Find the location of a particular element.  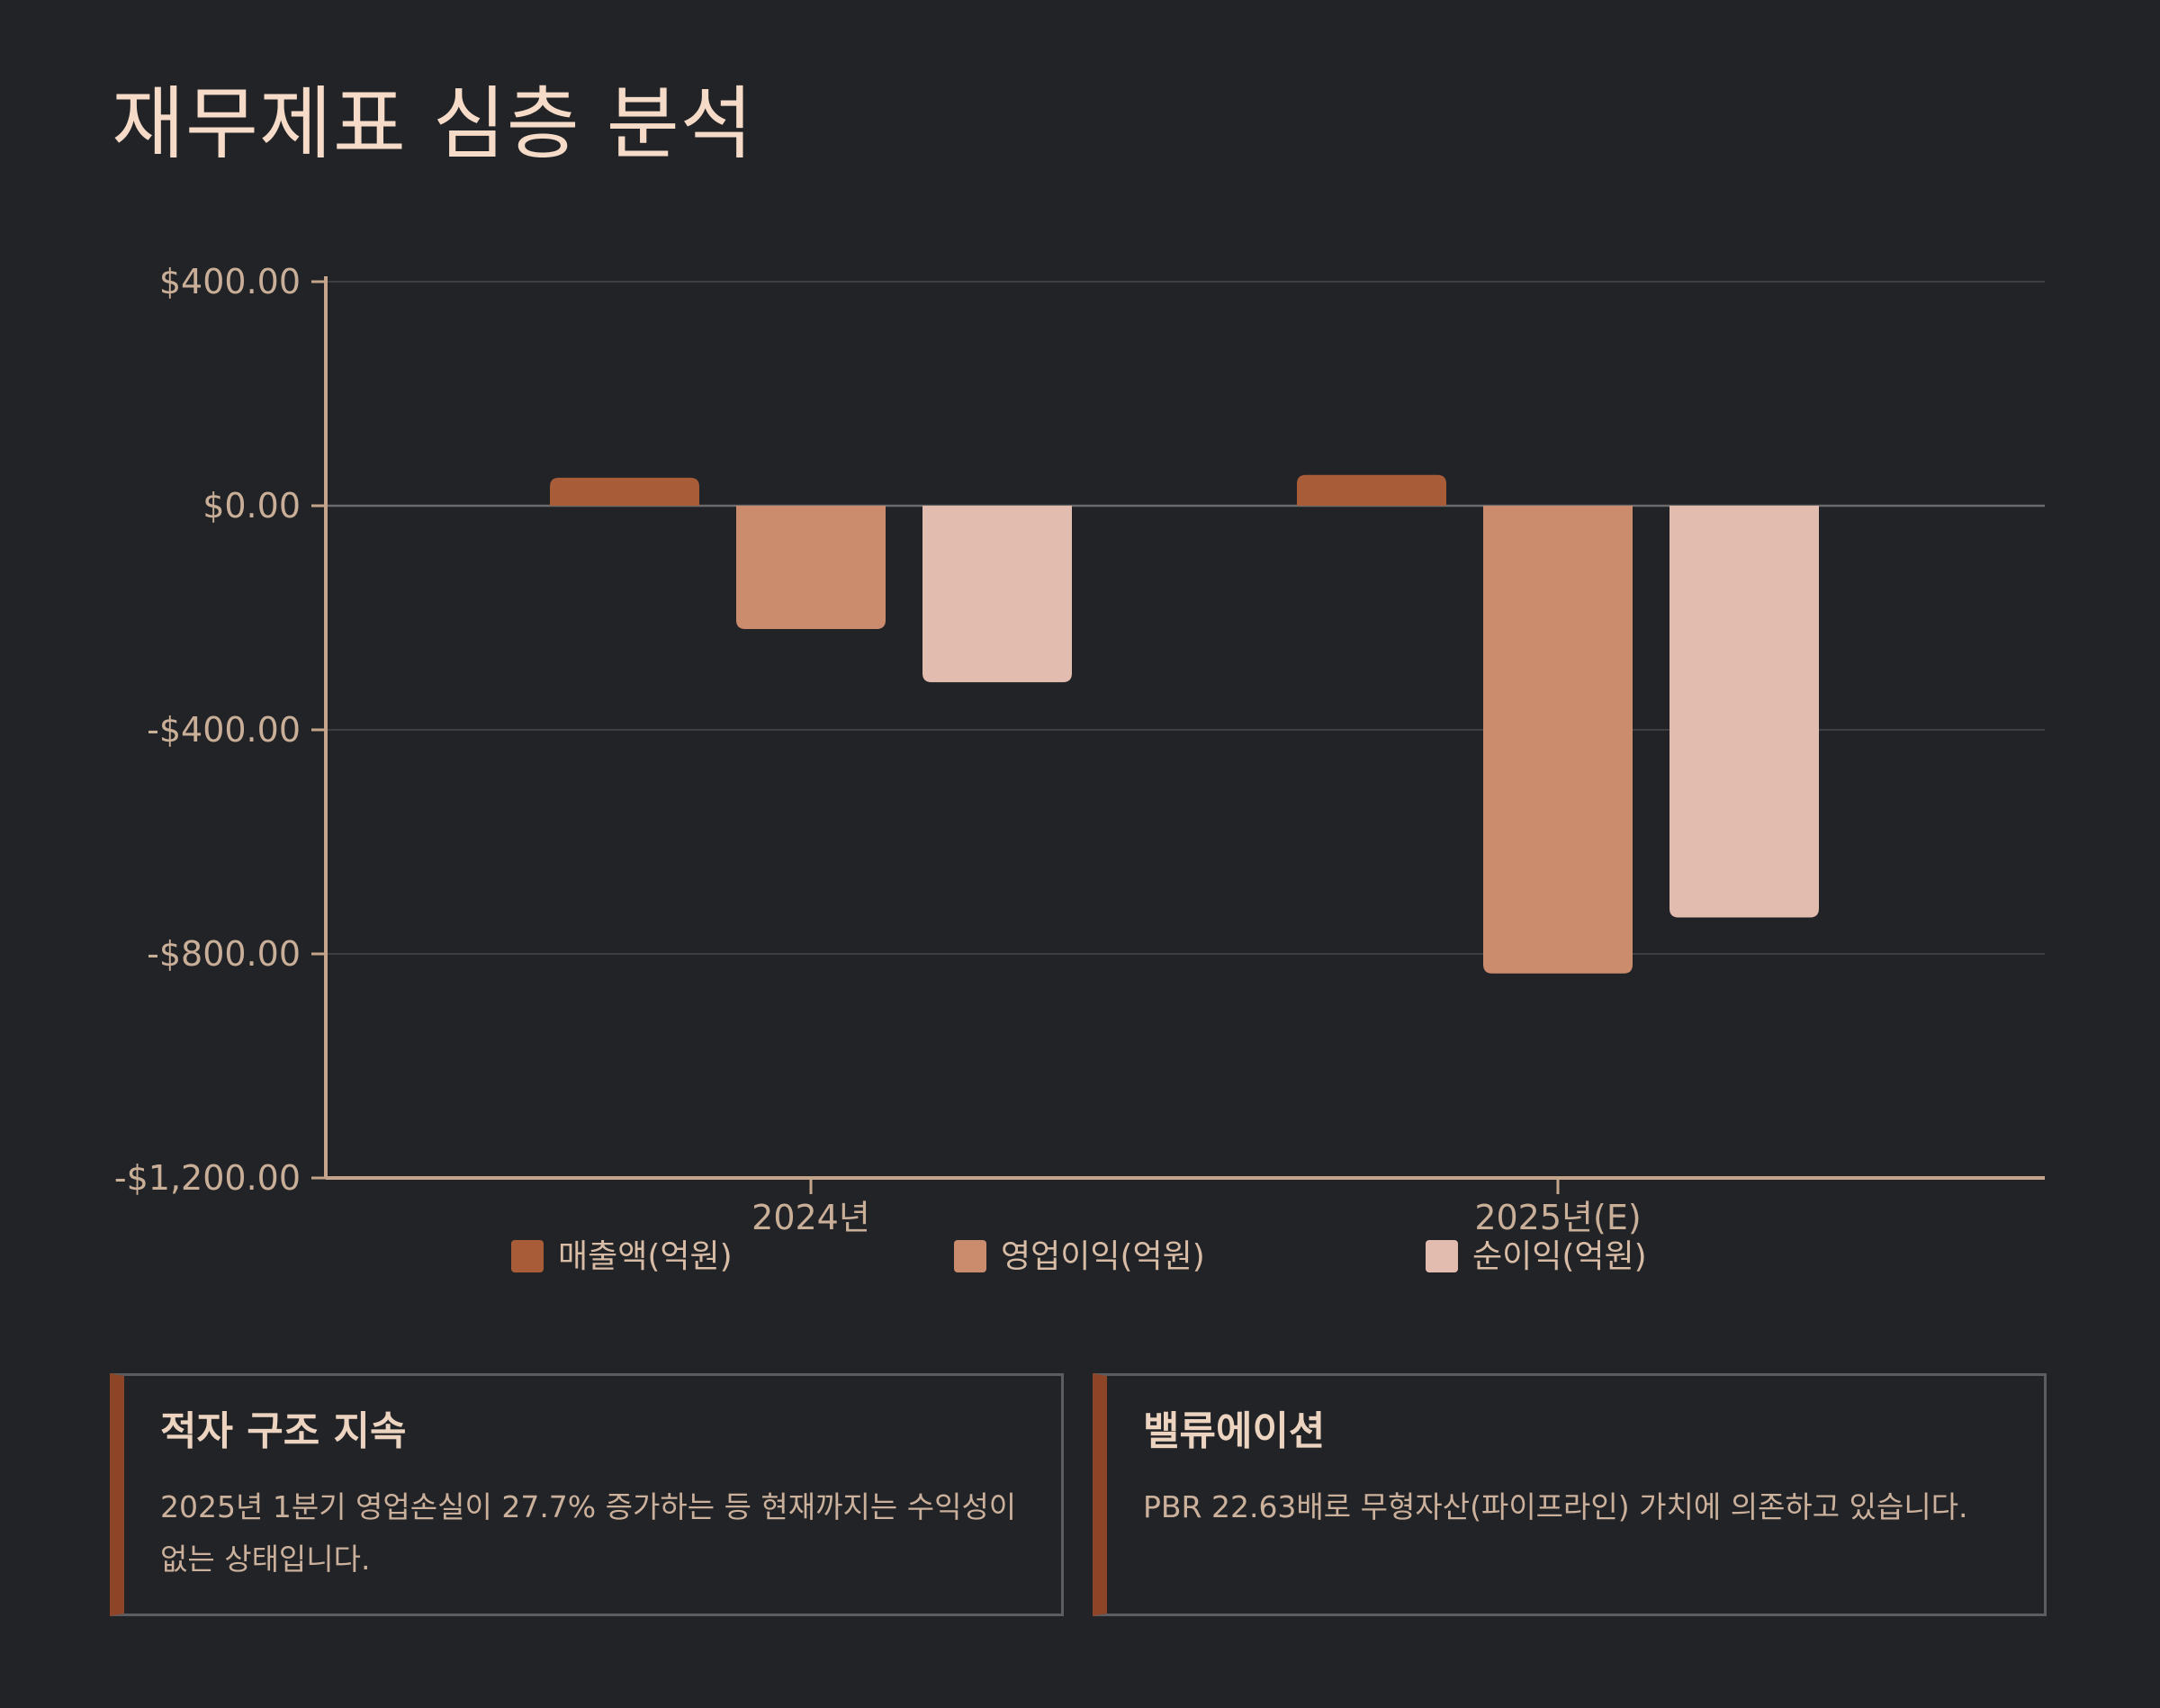

y-tick-label: -$400.00 is located at coordinates (224, 730).